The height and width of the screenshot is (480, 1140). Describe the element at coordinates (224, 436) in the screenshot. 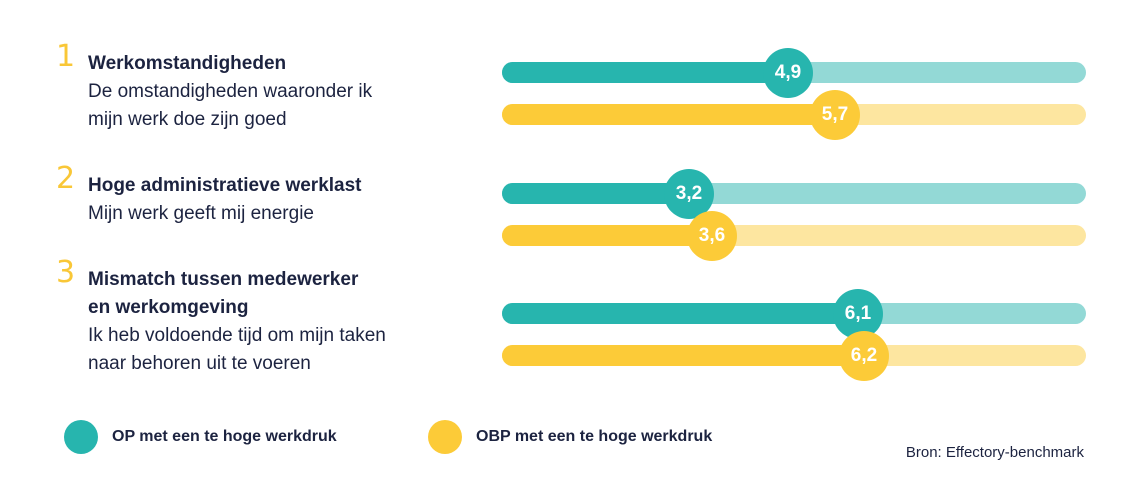

I see `legend-label: OP met een te hoge werkdruk` at that location.